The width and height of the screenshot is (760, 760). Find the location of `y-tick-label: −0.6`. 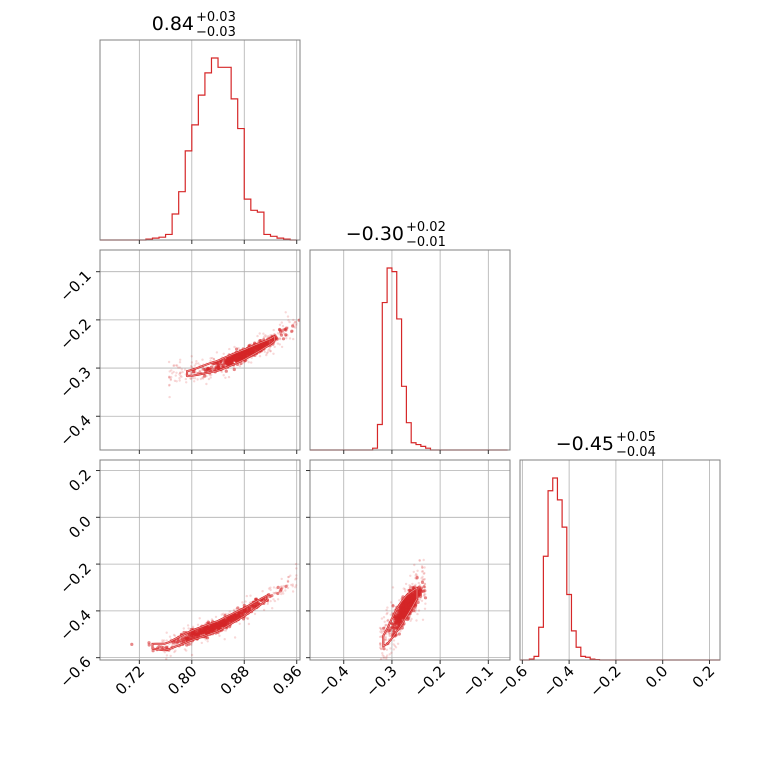

y-tick-label: −0.6 is located at coordinates (75, 672).